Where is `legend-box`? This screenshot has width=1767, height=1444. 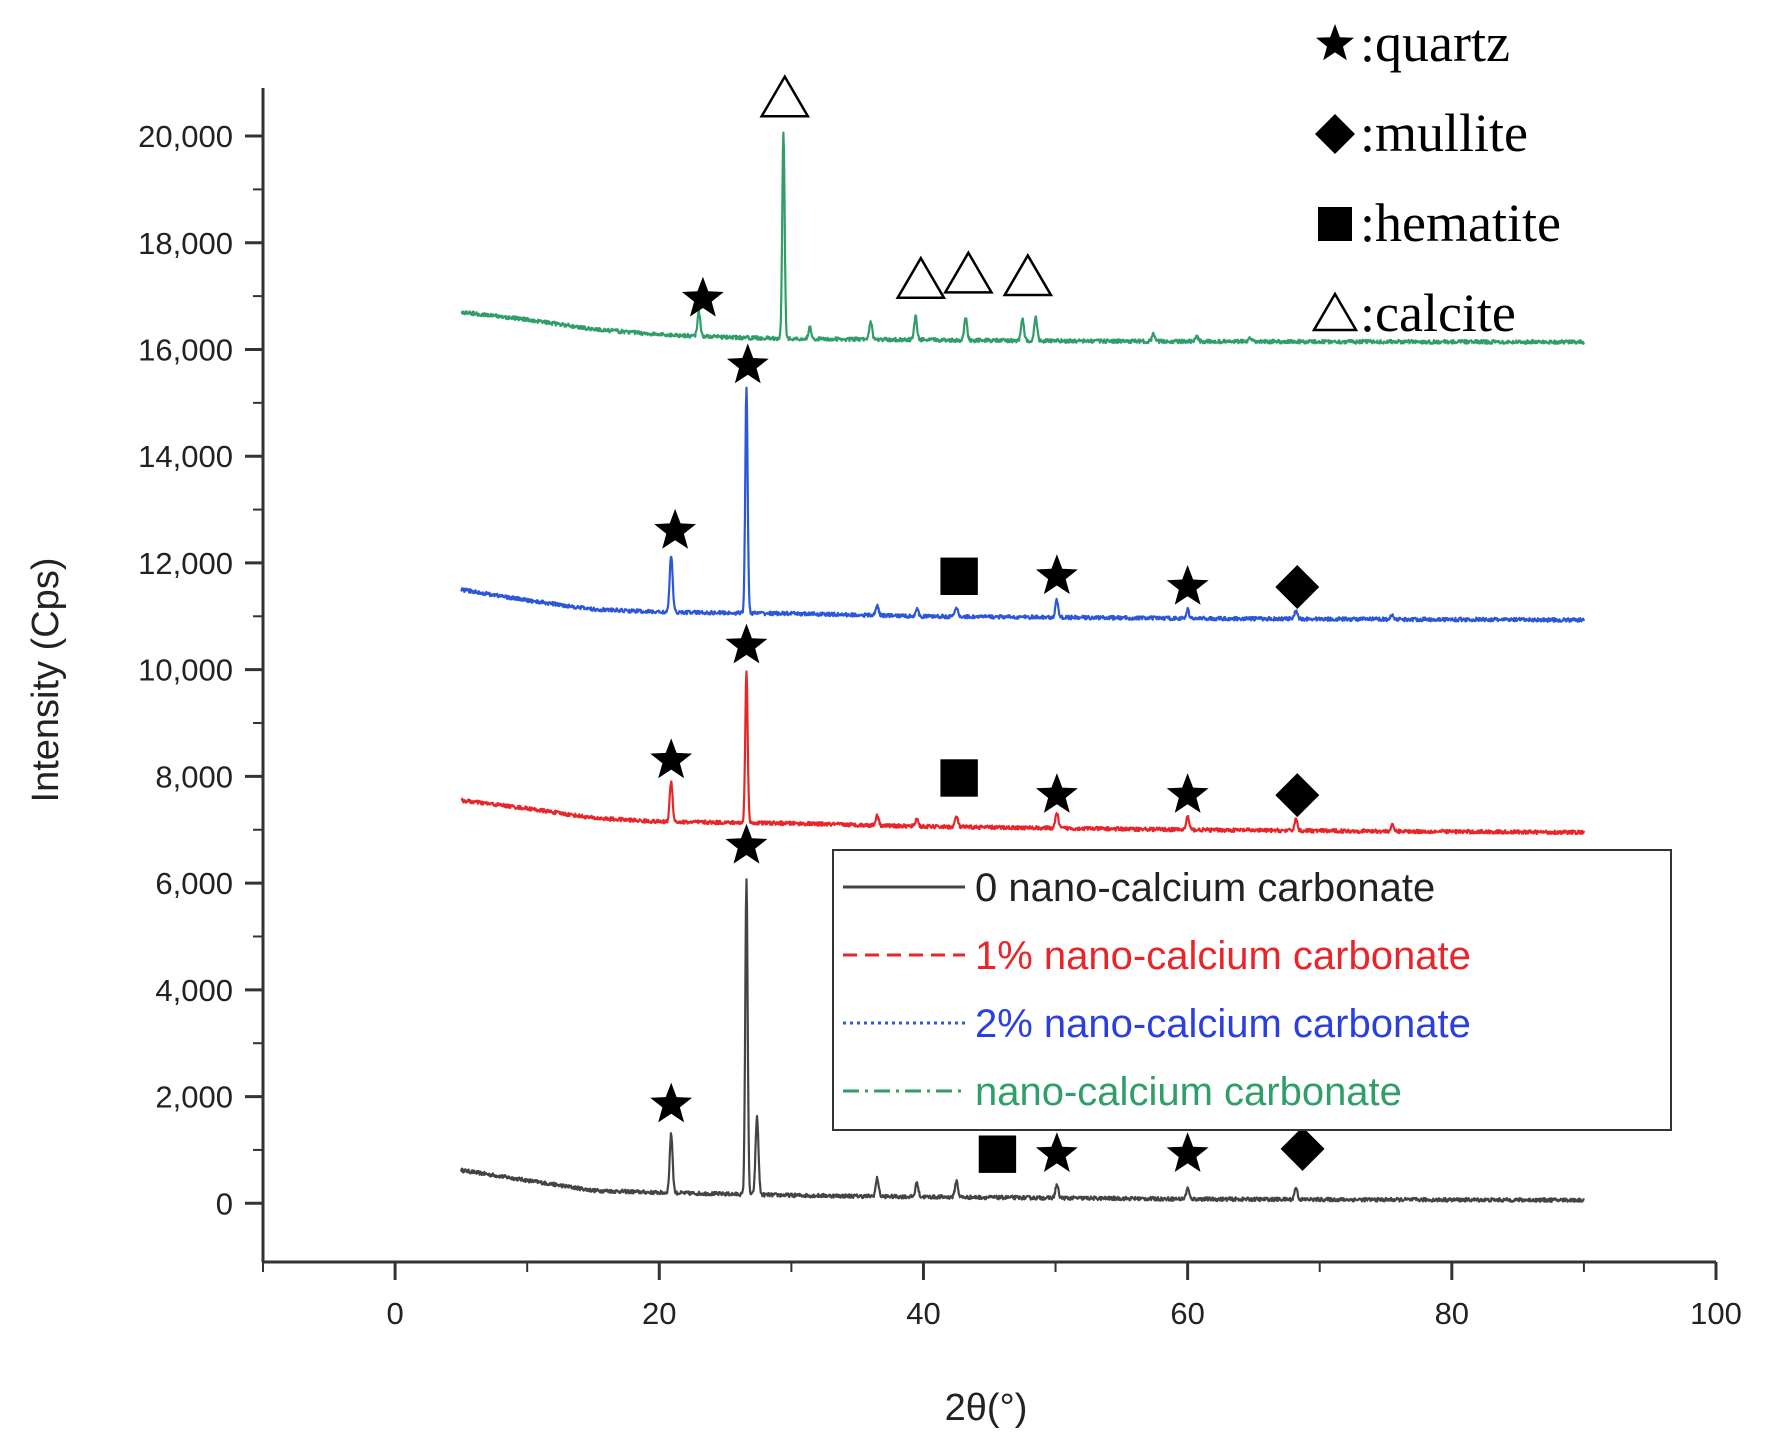
legend-box is located at coordinates (1252, 990).